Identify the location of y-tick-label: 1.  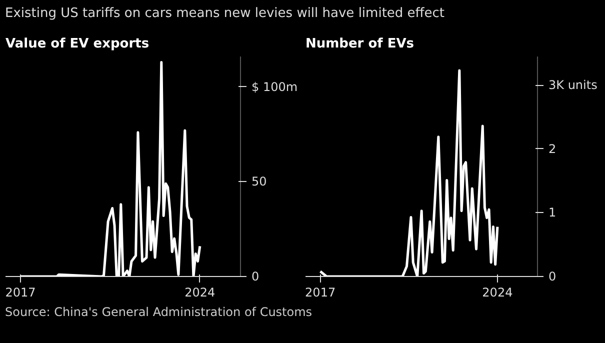
(552, 212).